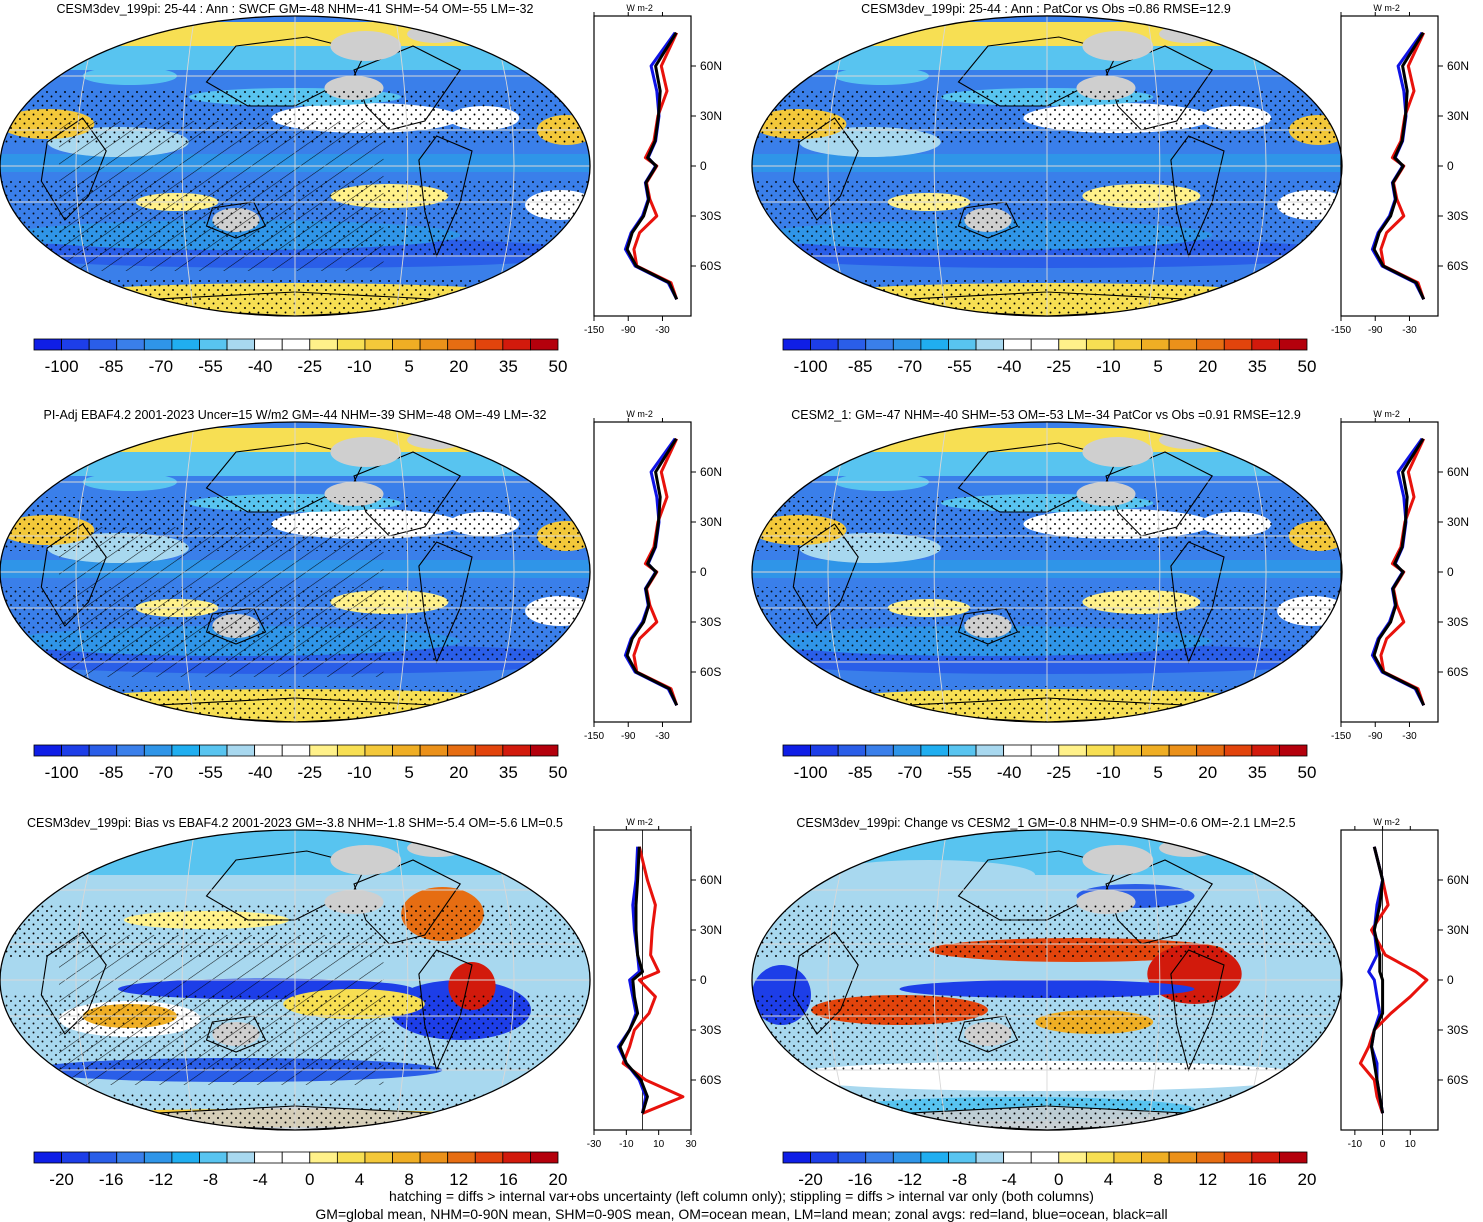 Image resolution: width=1483 pixels, height=1222 pixels. What do you see at coordinates (654, 983) in the screenshot?
I see `zonal-profile: W m-2 60N 30N 0 30S 60S -30 -10 10 30` at bounding box center [654, 983].